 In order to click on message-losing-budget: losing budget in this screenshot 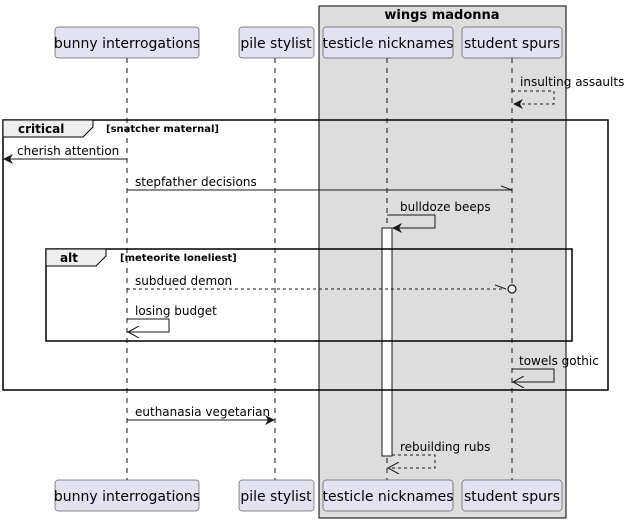, I will do `click(172, 318)`.